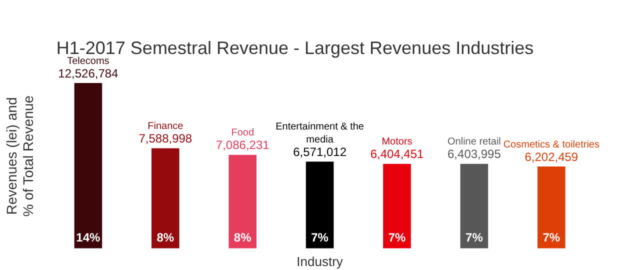 The height and width of the screenshot is (270, 620). What do you see at coordinates (474, 142) in the screenshot?
I see `x-tick-label: Online retail` at bounding box center [474, 142].